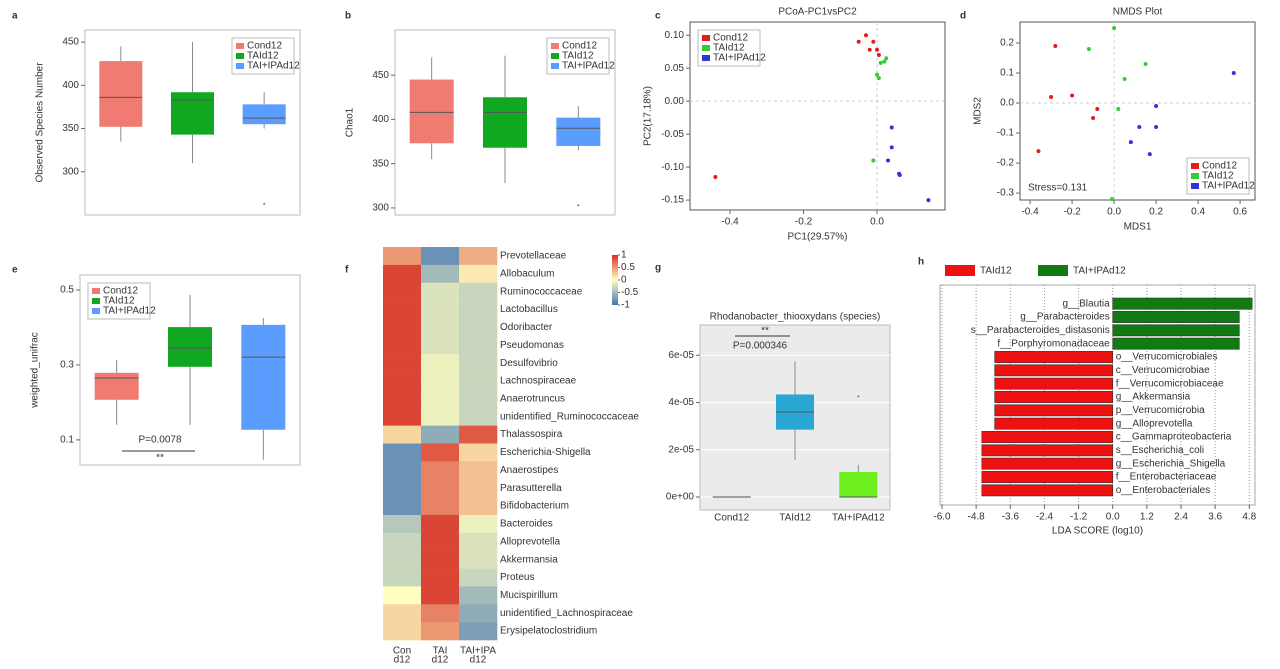 This screenshot has width=1280, height=669. What do you see at coordinates (534, 506) in the screenshot?
I see `row-label: Bifidobacterium` at bounding box center [534, 506].